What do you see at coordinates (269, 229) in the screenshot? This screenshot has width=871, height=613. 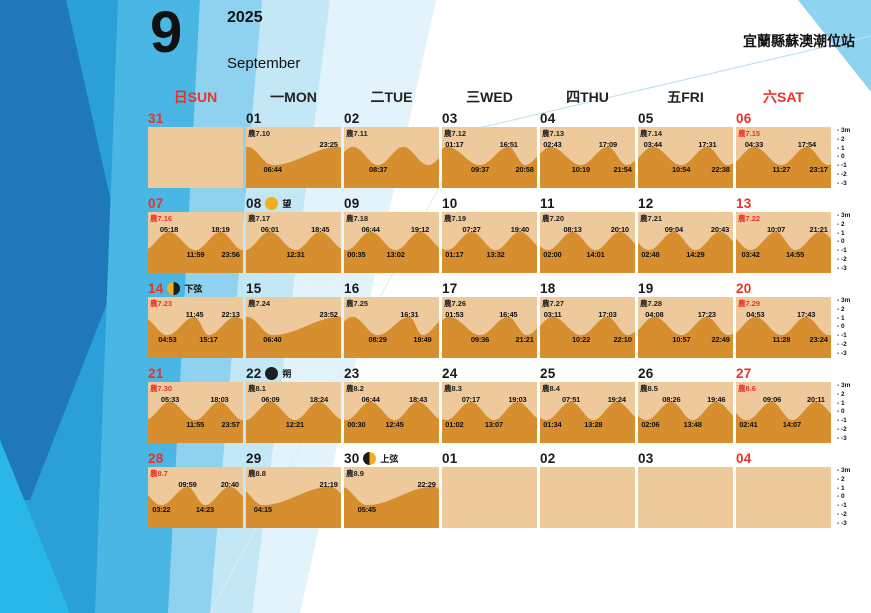 I see `high-tide-time: 06:01` at bounding box center [269, 229].